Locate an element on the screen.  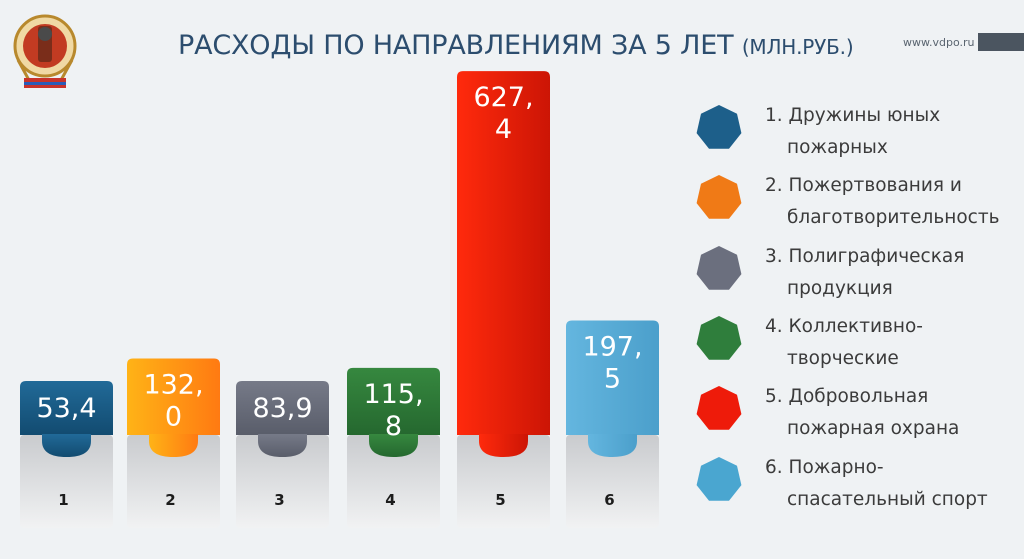
title-units: (МЛН.РУБ.) is located at coordinates (797, 47).